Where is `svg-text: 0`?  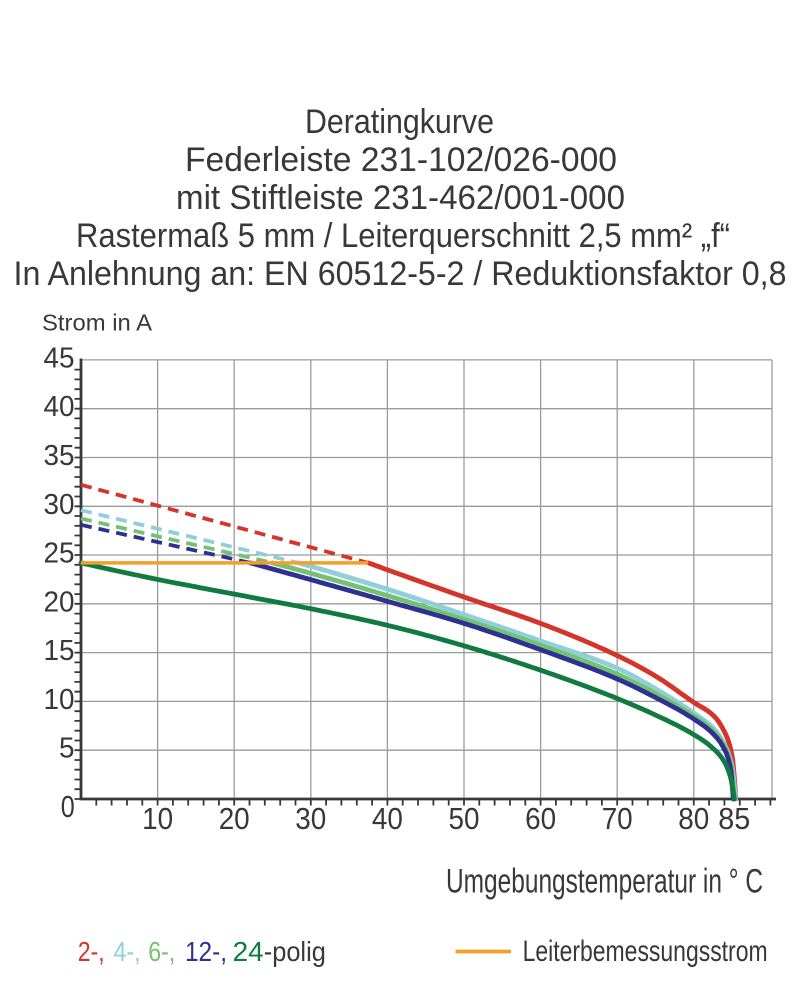
svg-text: 0 is located at coordinates (68, 806).